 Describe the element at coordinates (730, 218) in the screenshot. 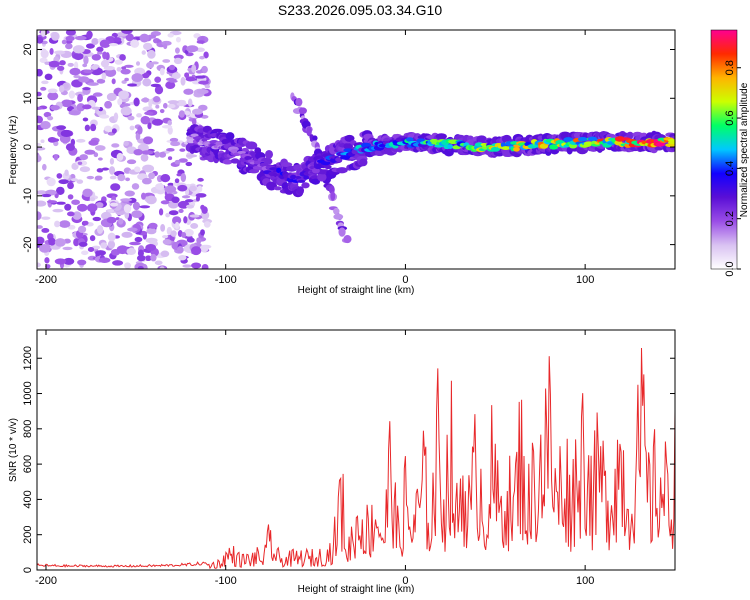

I see `colorbar-tick-label: 0.2` at that location.